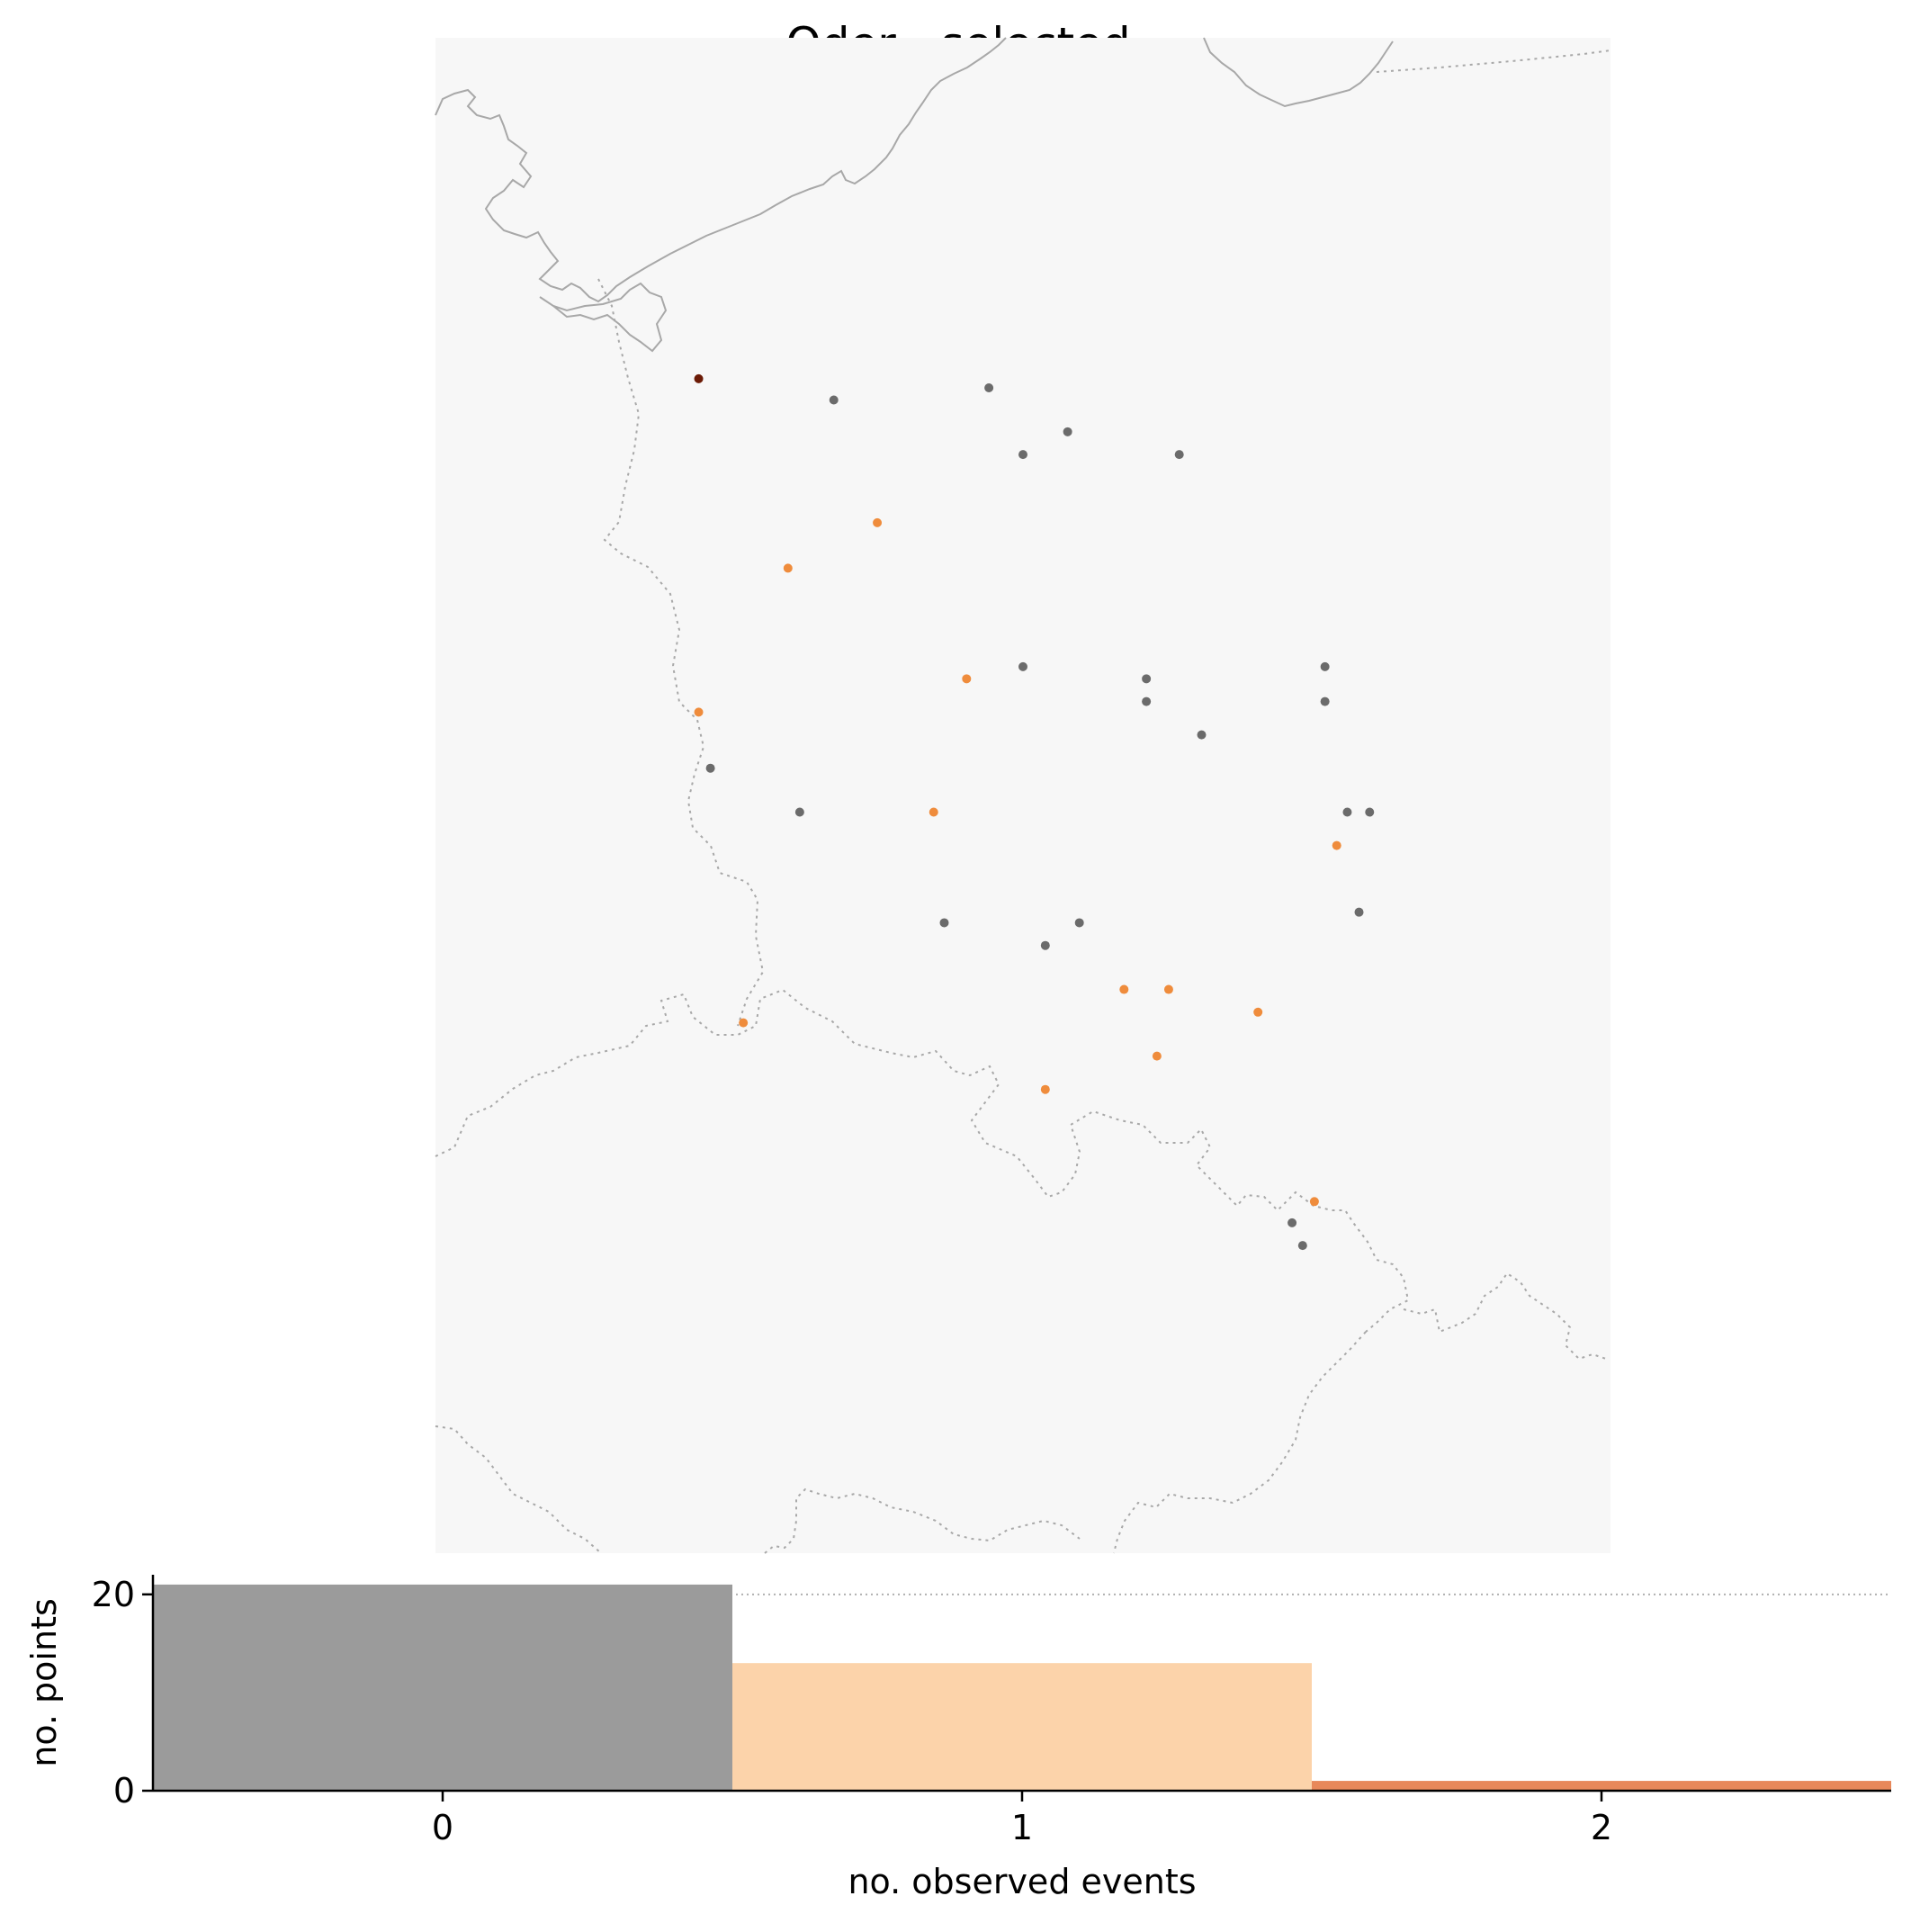 Image resolution: width=1920 pixels, height=1932 pixels. Describe the element at coordinates (44, 1682) in the screenshot. I see `y-axis-label: no. points` at that location.